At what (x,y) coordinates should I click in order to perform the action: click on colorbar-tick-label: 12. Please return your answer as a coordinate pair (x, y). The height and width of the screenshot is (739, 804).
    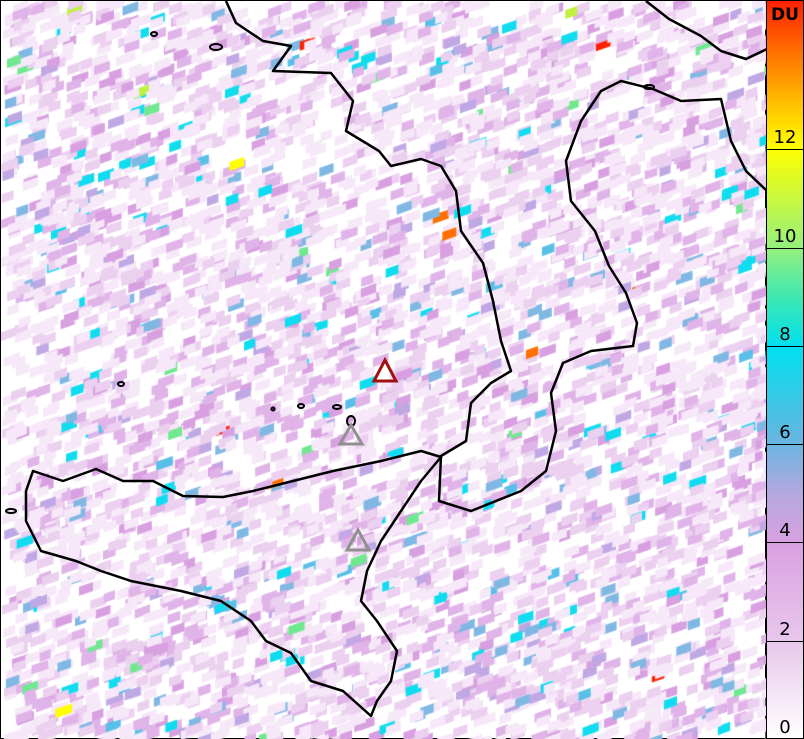
    Looking at the image, I should click on (785, 138).